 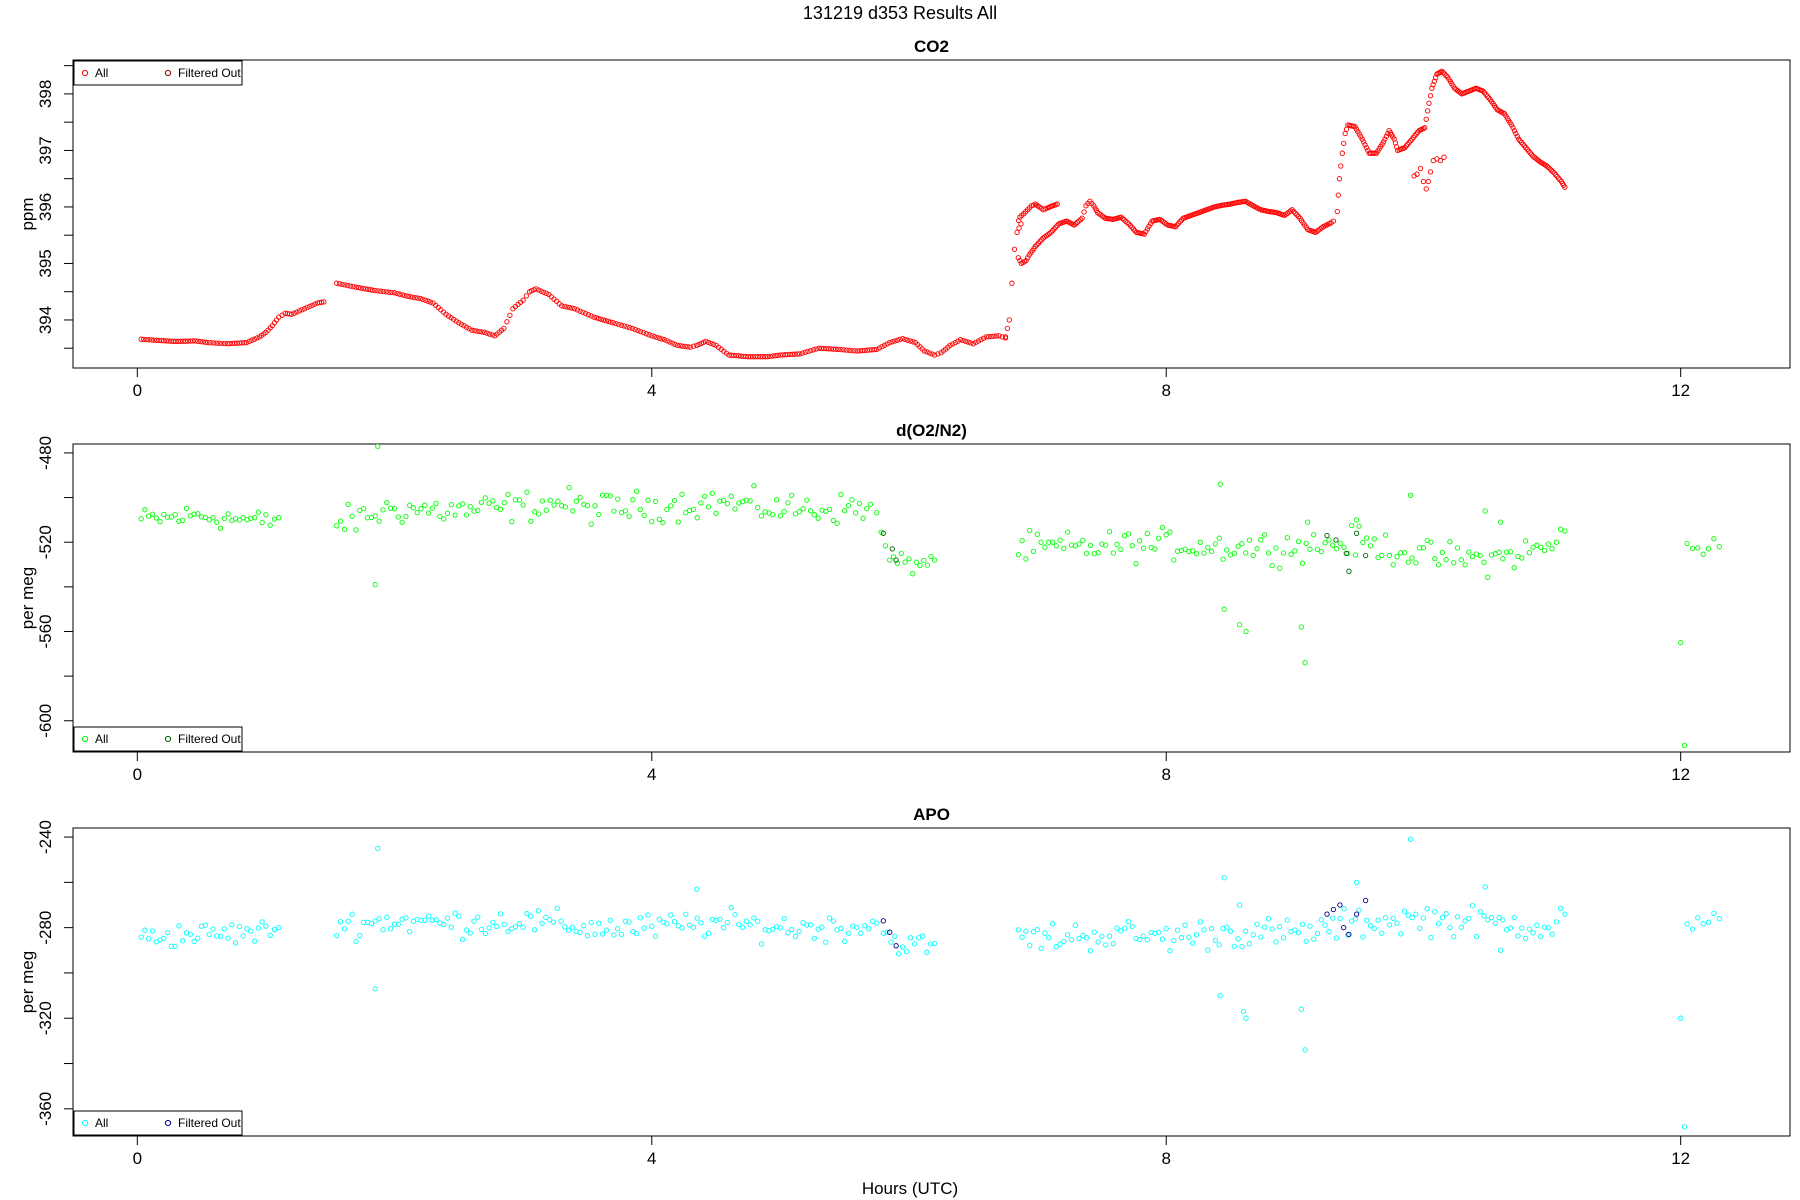 I want to click on y-tick-label: 398, so click(x=45, y=94).